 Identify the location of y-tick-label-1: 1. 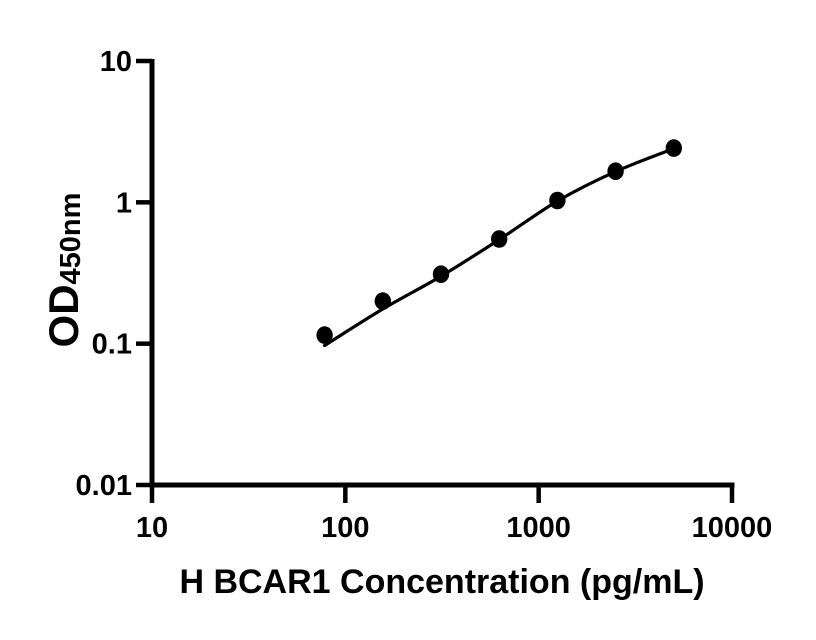
(124, 203).